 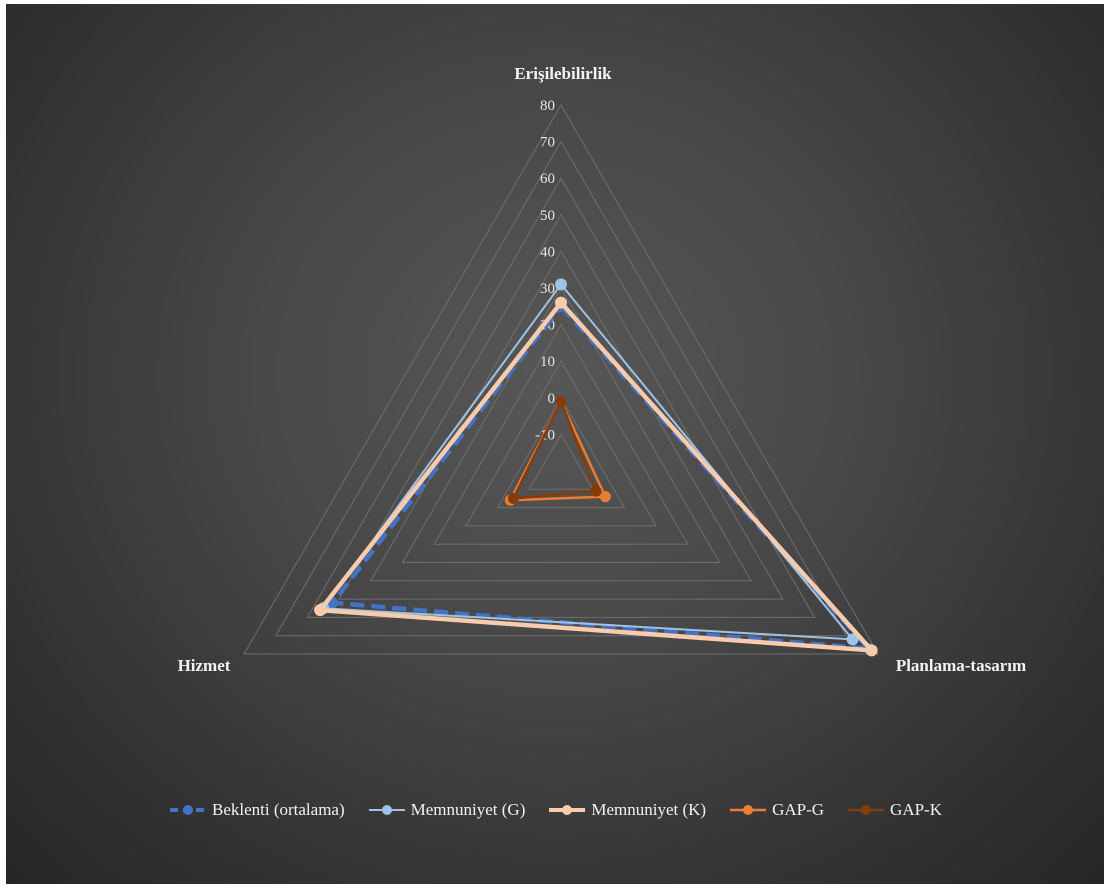 I want to click on legend-label-beklenti: Beklenti (ortalama), so click(x=278, y=809).